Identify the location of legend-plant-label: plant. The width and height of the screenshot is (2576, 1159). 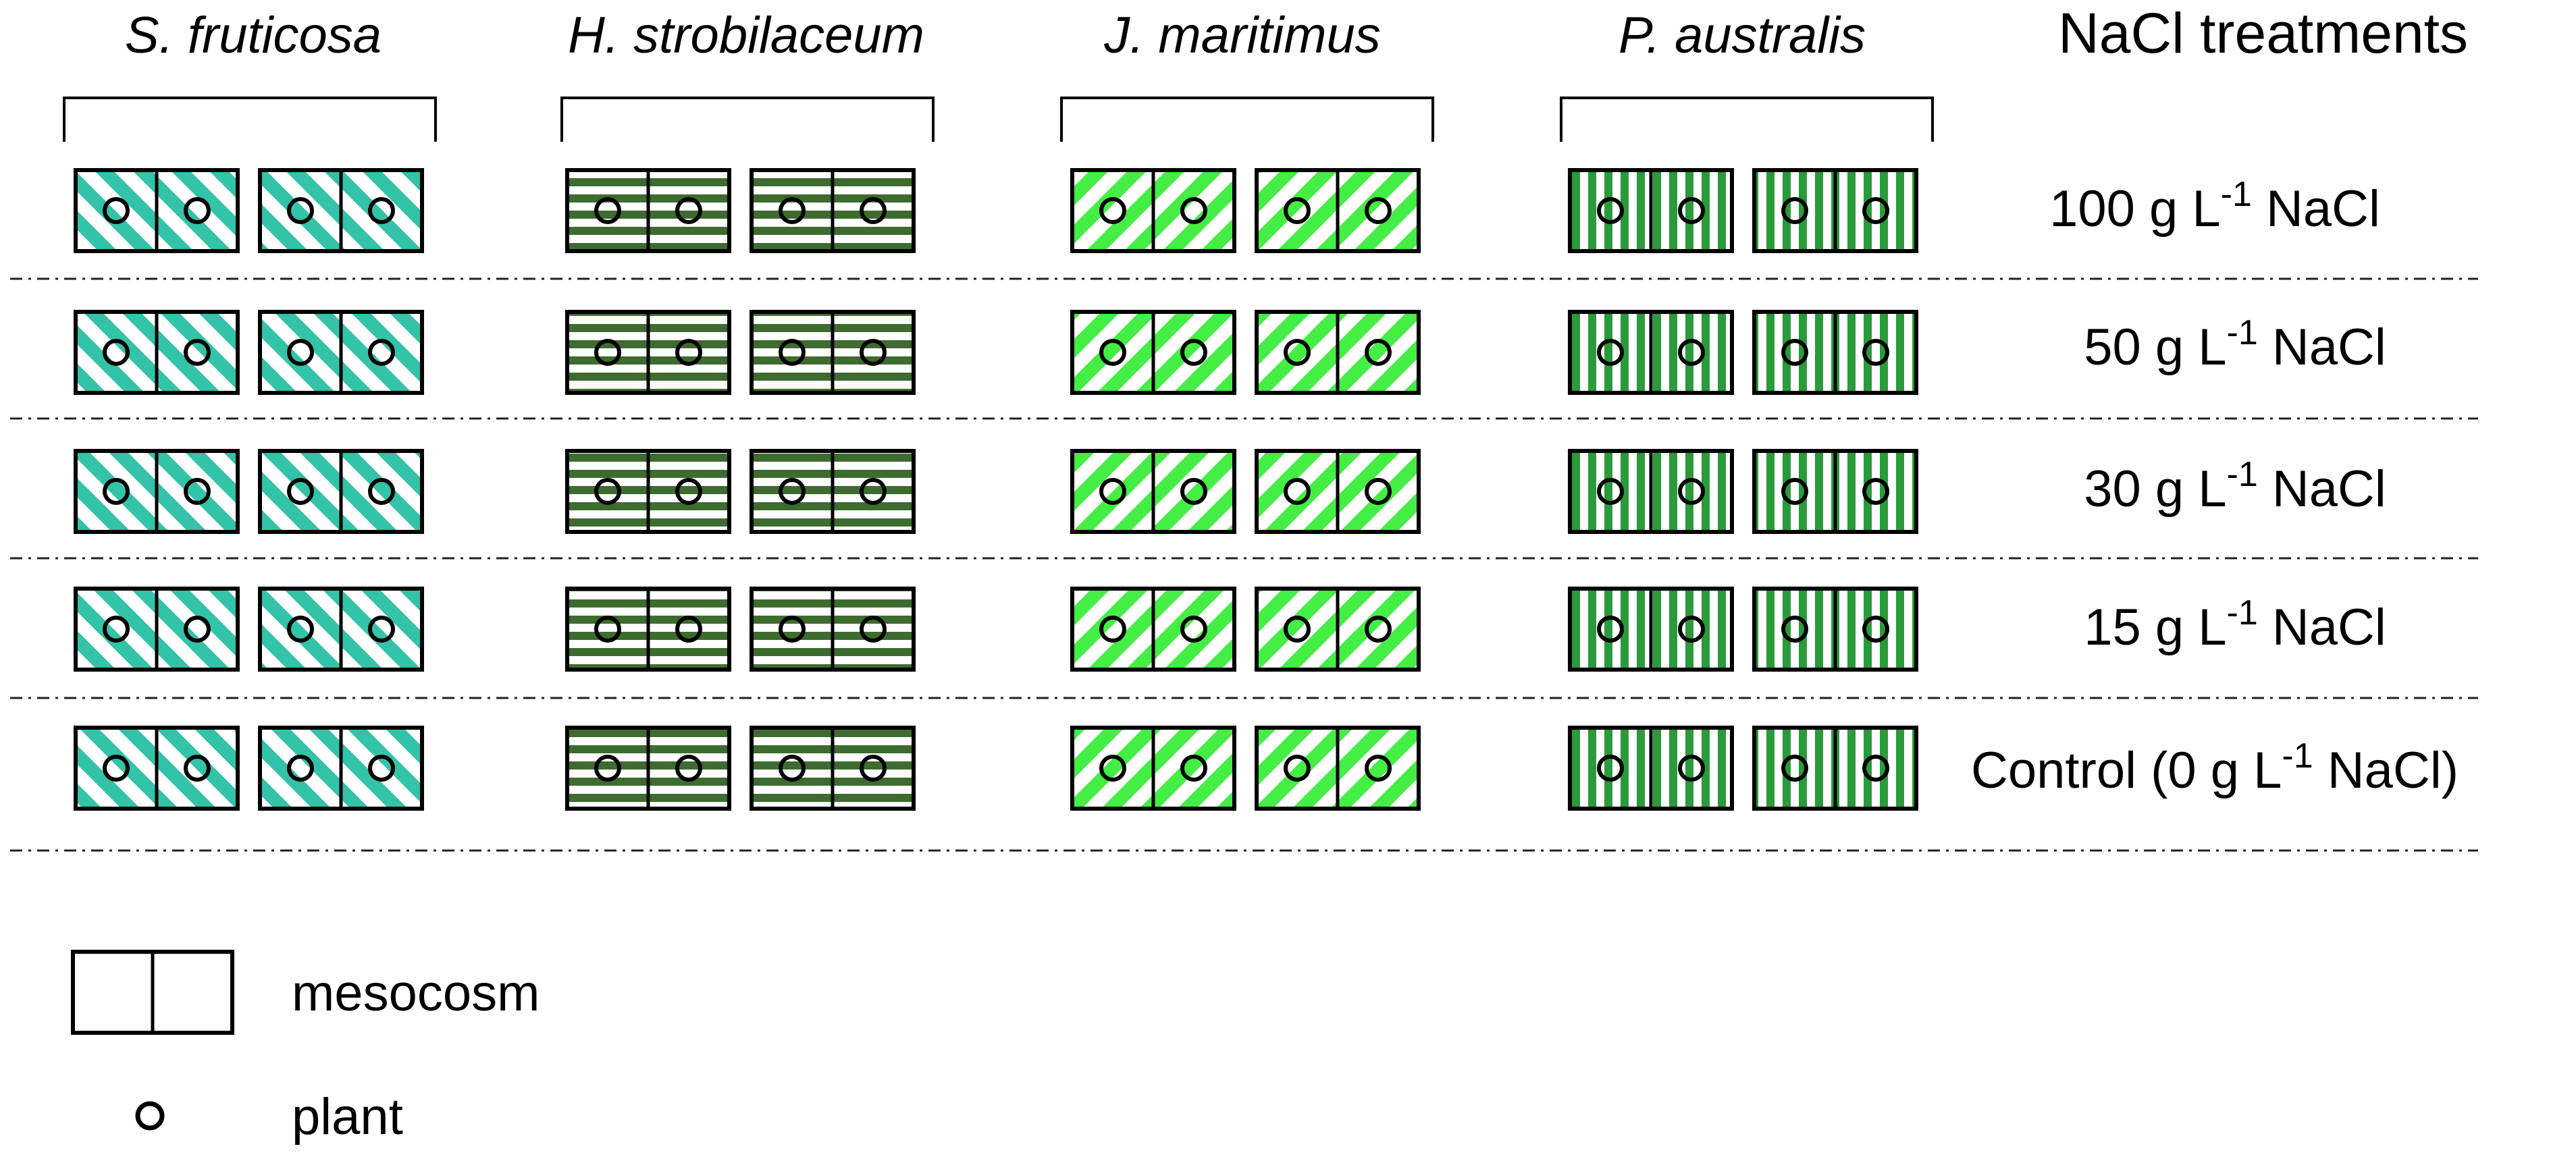
(347, 1117).